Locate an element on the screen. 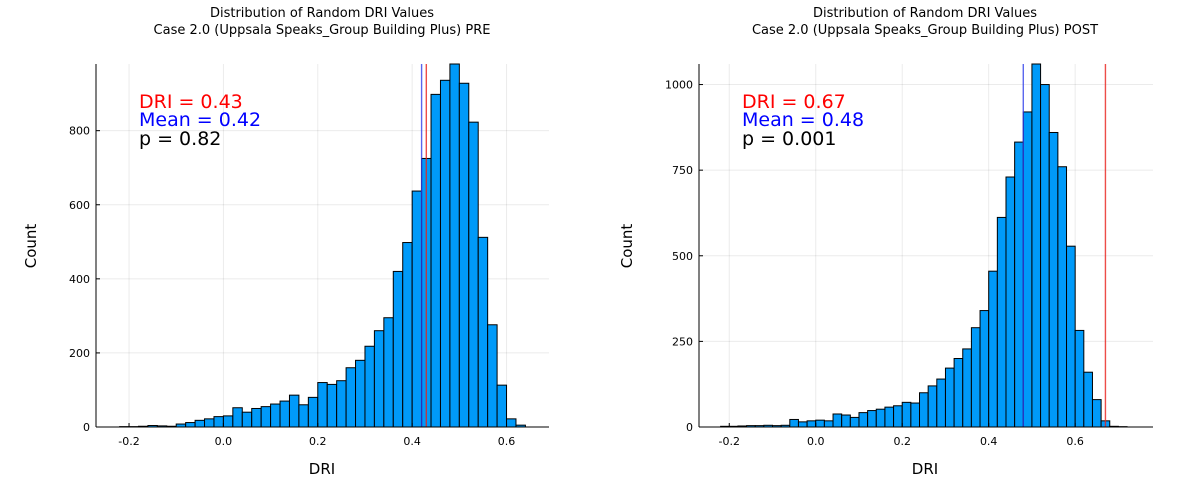 The width and height of the screenshot is (1200, 500). y-tick-label: 200 is located at coordinates (79, 353).